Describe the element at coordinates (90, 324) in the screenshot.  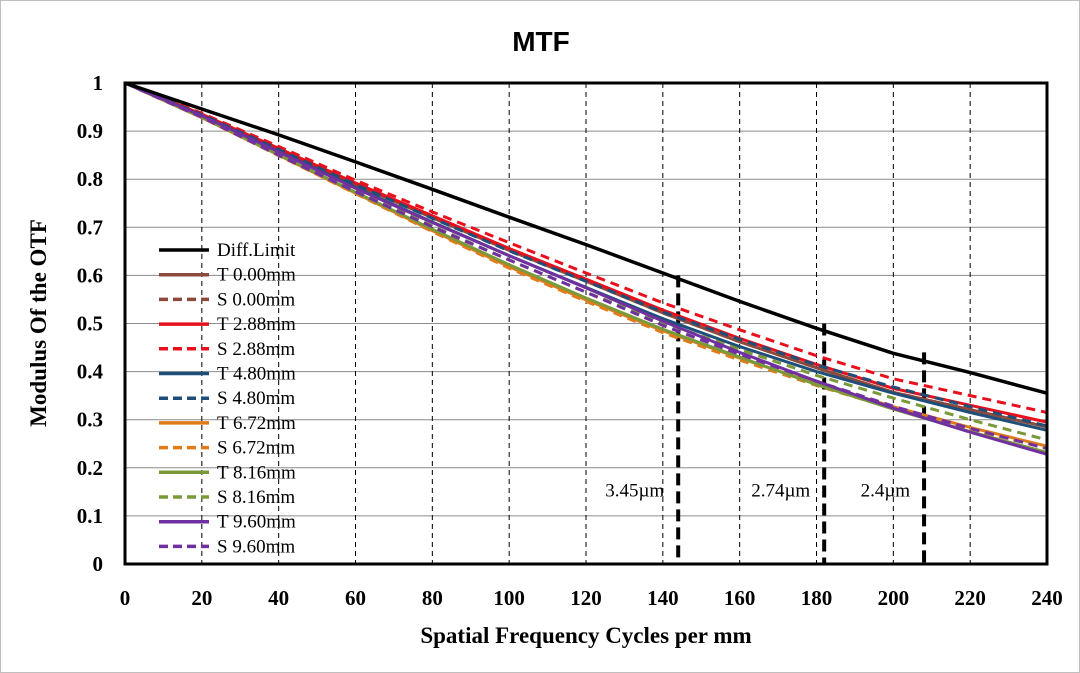
I see `y-tick-label: 0.5` at that location.